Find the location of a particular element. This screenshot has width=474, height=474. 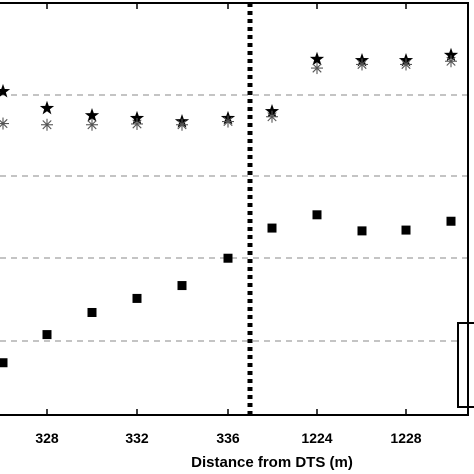

legend-box is located at coordinates (465, 365).